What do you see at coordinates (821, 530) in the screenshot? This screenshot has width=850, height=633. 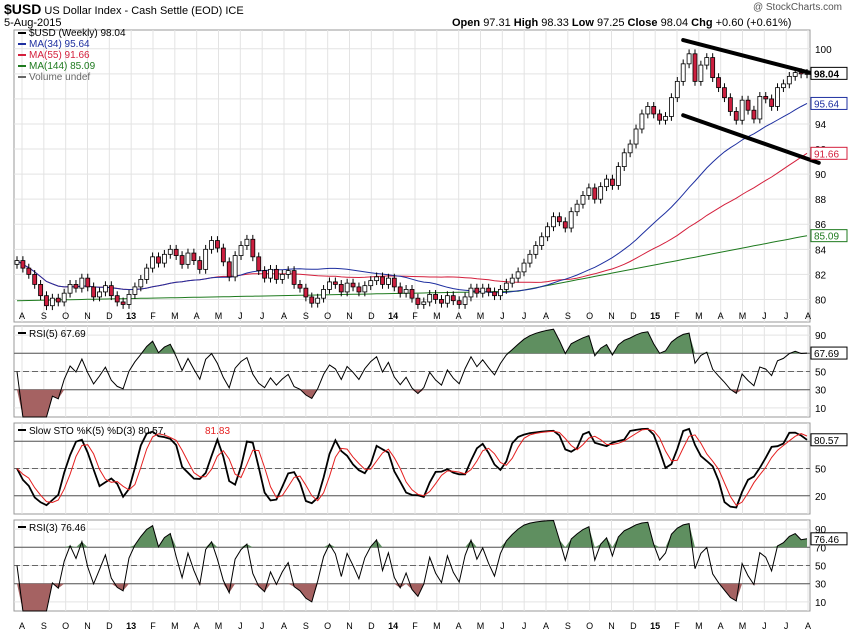 I see `y-tick-label-rsi3: 90` at bounding box center [821, 530].